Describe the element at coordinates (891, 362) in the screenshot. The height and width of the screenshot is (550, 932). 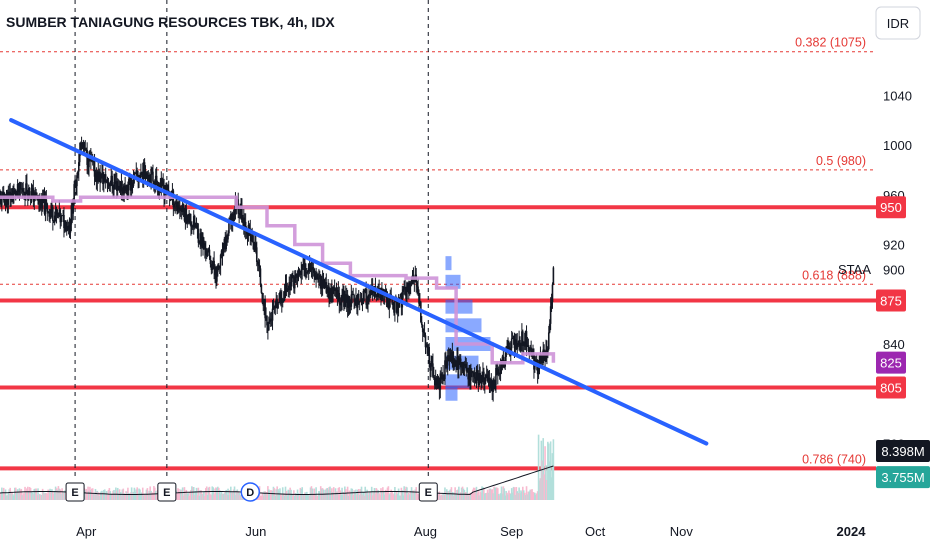
I see `price-badge: 825` at that location.